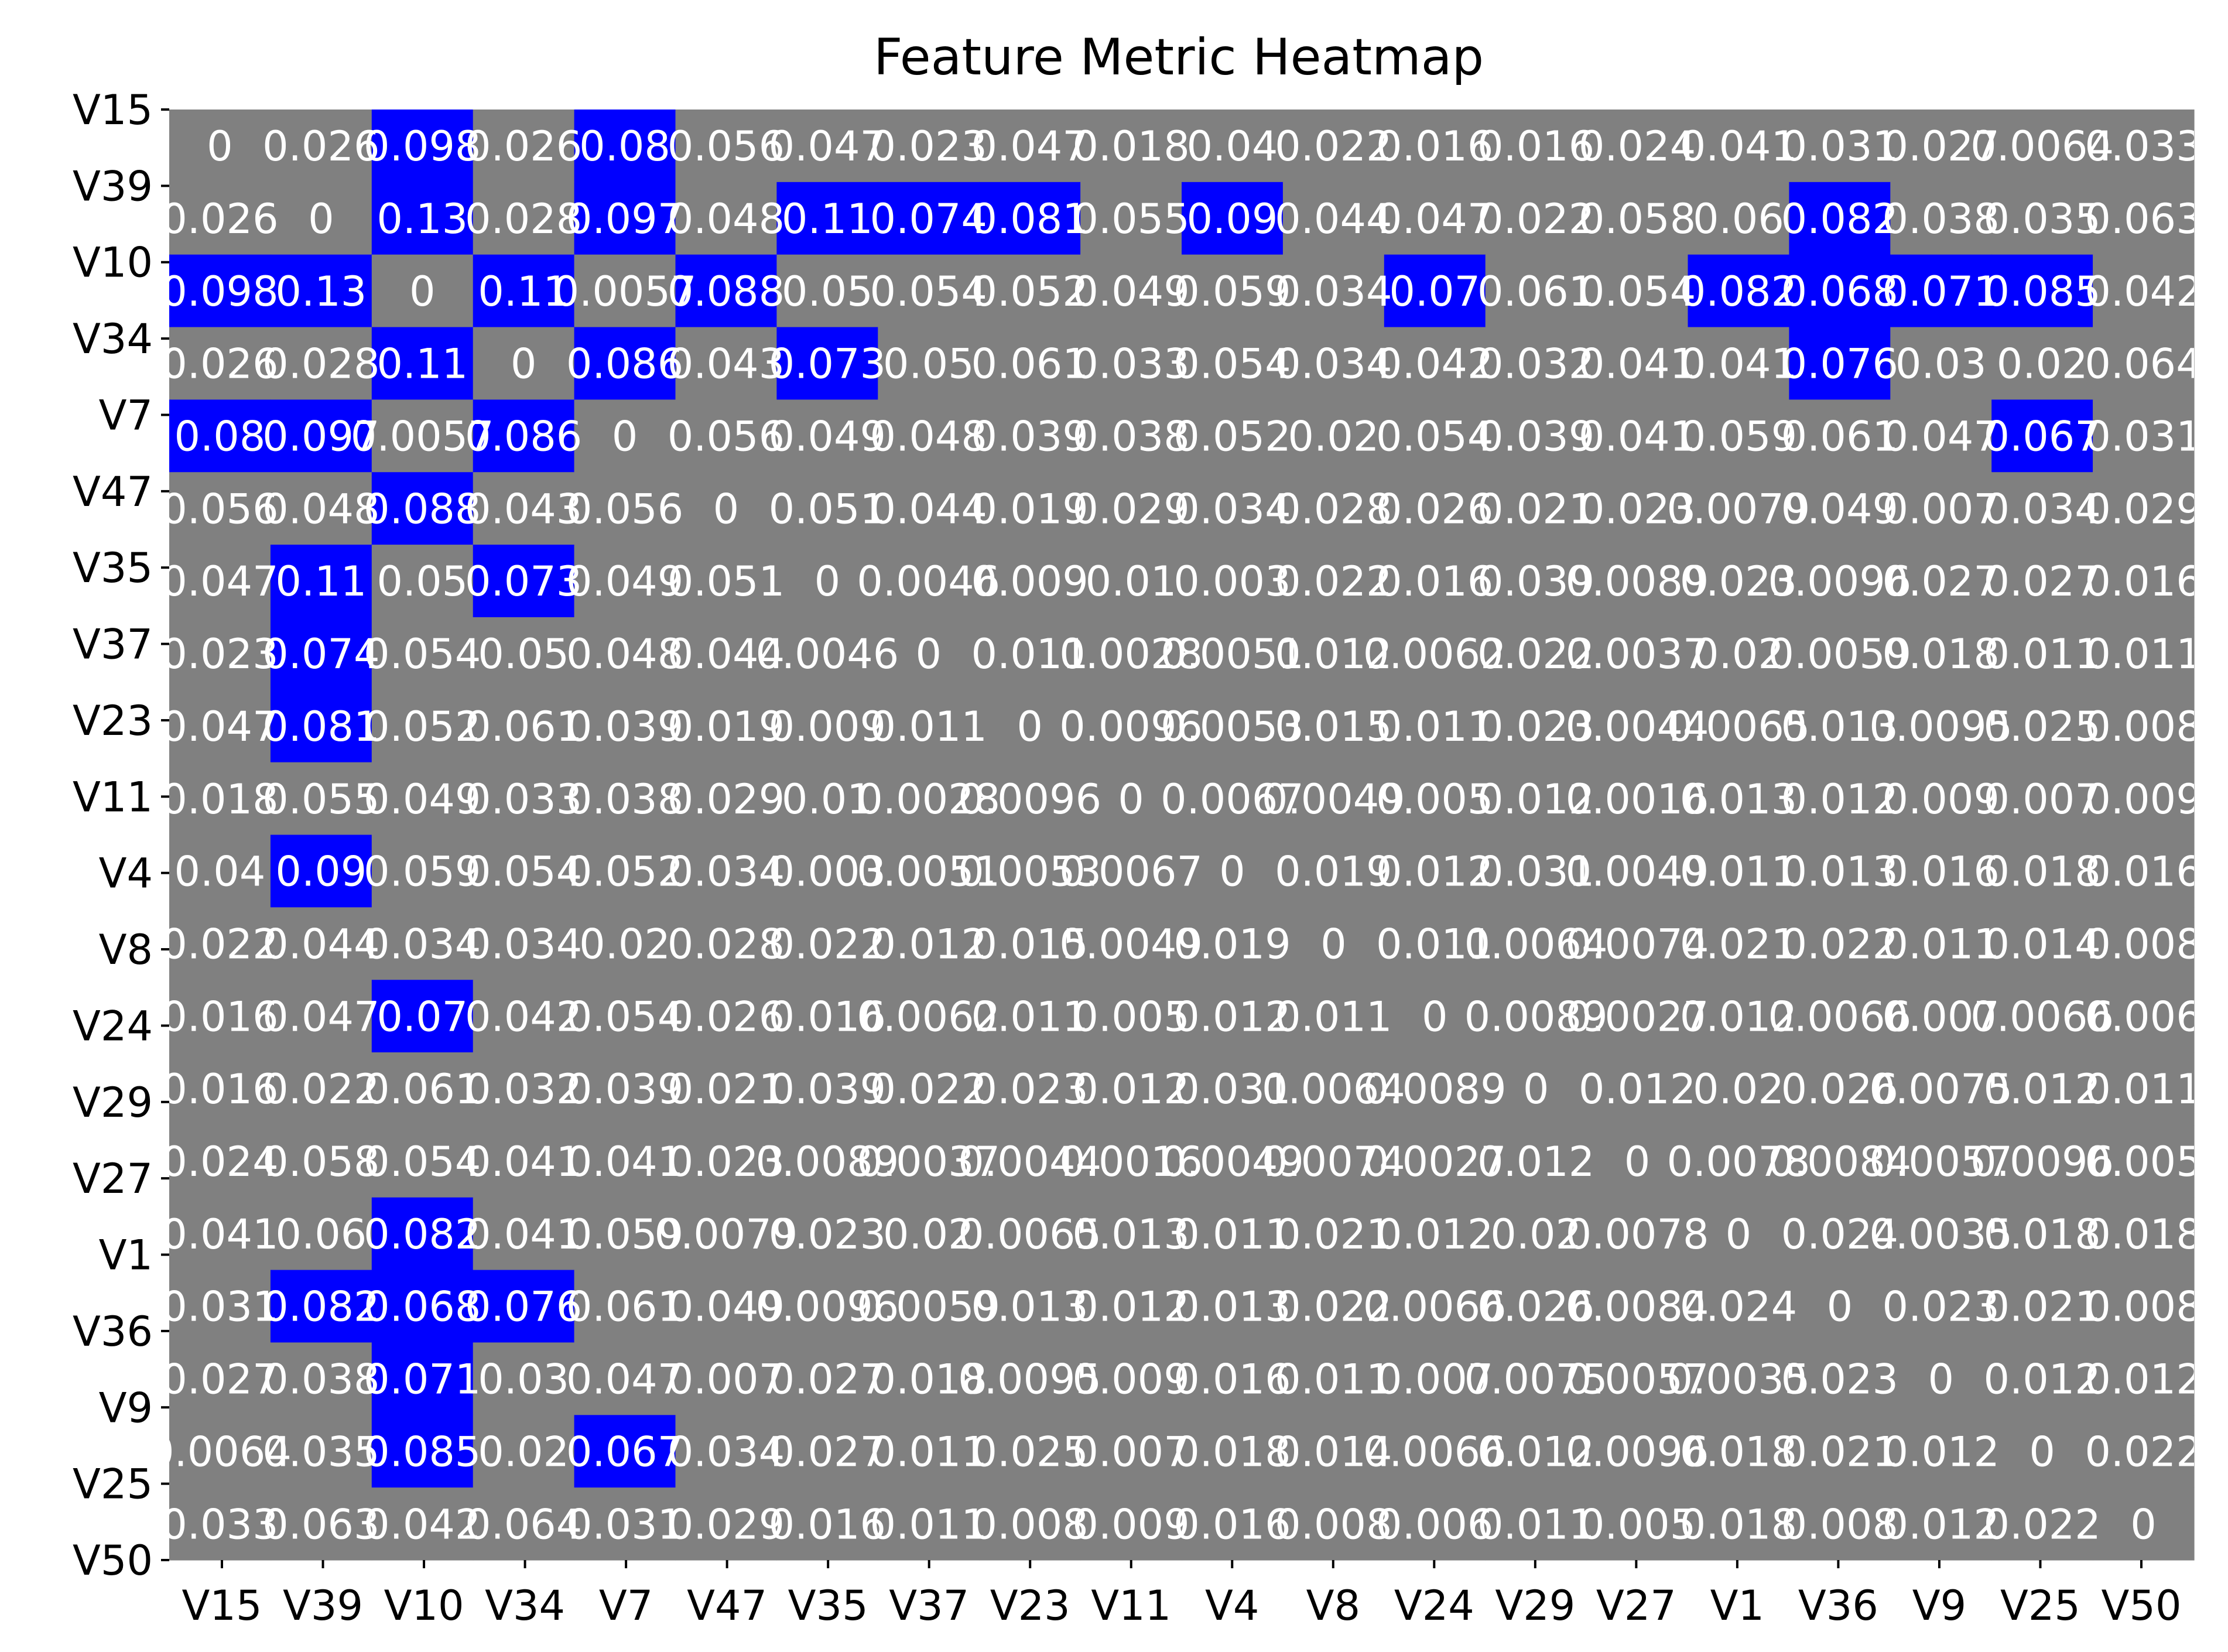  Describe the element at coordinates (422, 146) in the screenshot. I see `cell-value-label: 0.098` at that location.